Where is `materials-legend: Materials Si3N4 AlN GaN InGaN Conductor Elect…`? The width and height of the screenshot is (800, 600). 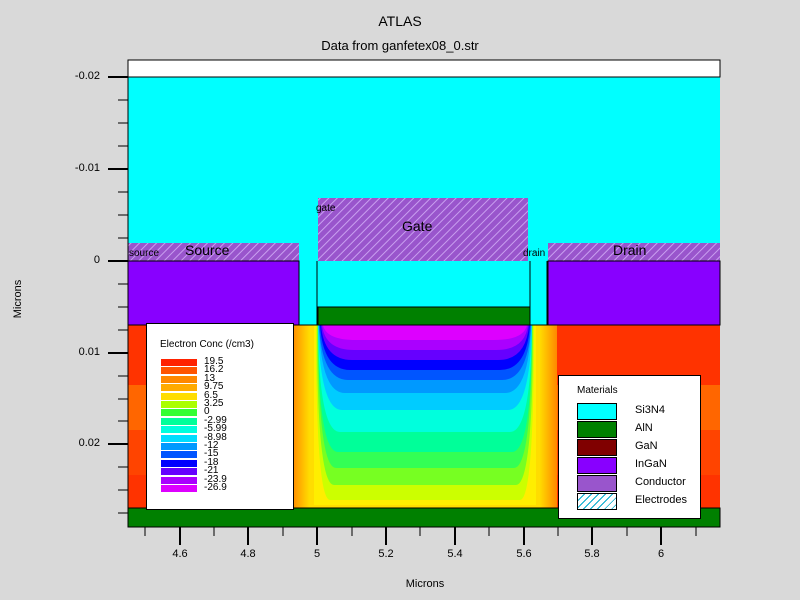 materials-legend: Materials Si3N4 AlN GaN InGaN Conductor Elect… is located at coordinates (629, 447).